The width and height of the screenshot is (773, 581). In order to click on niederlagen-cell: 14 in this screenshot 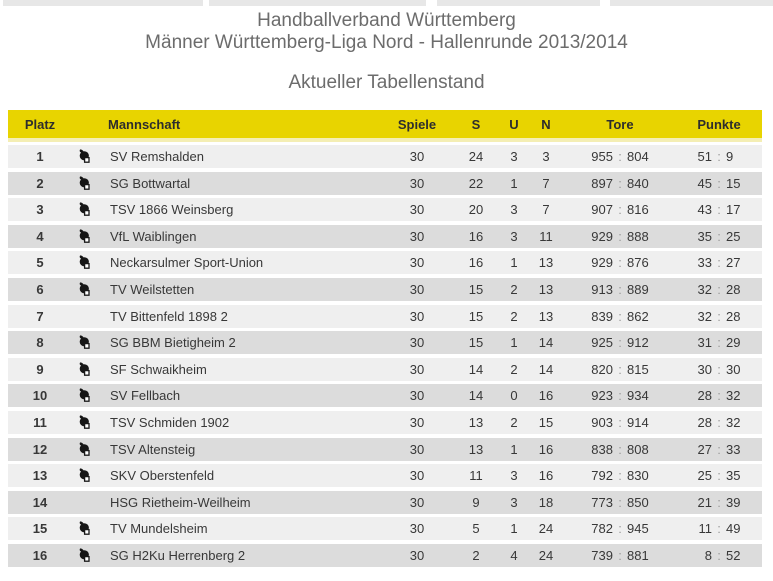, I will do `click(546, 343)`.